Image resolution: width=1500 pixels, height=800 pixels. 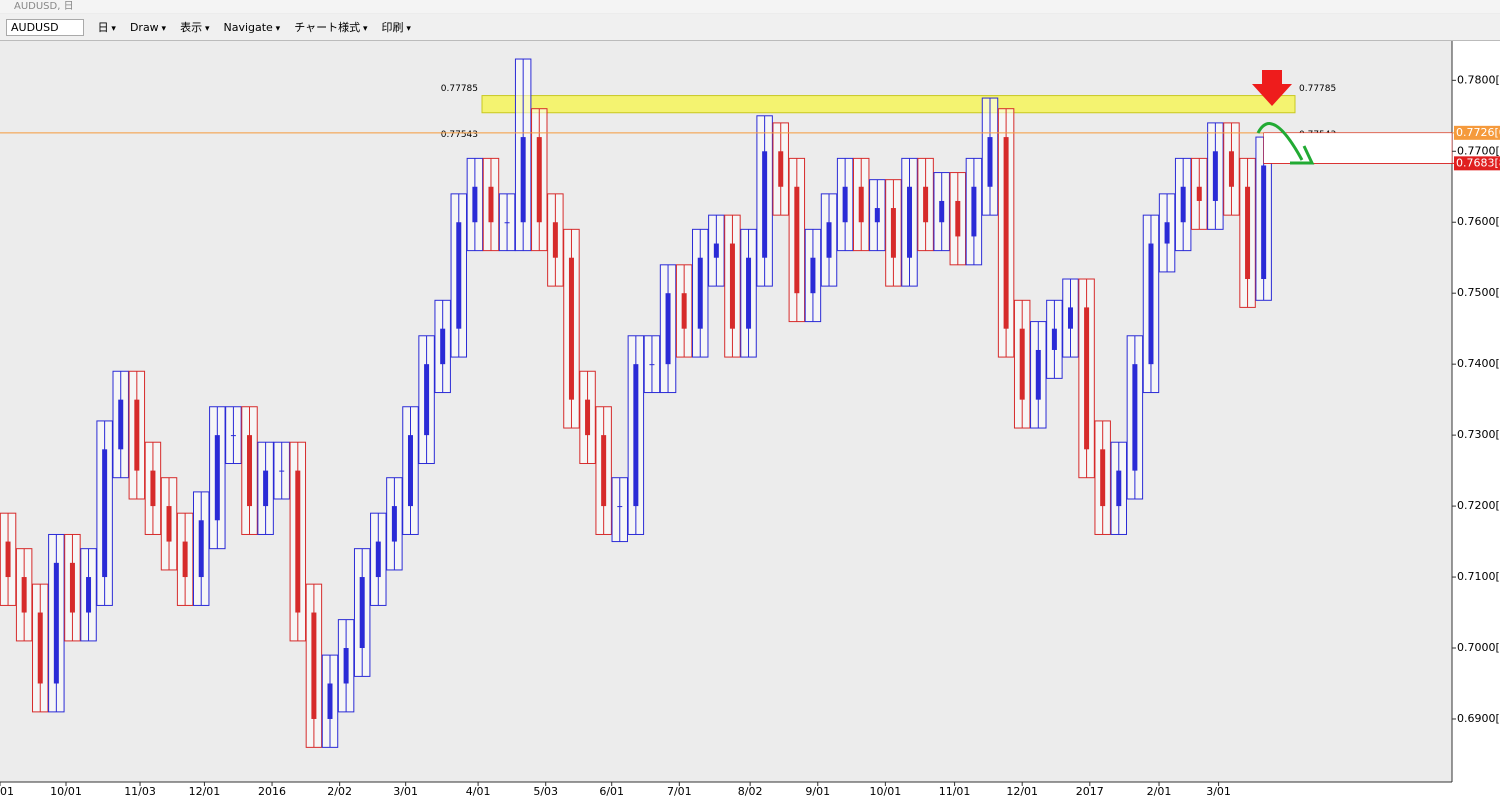 I want to click on x-tick-label: 4/01, so click(x=478, y=791).